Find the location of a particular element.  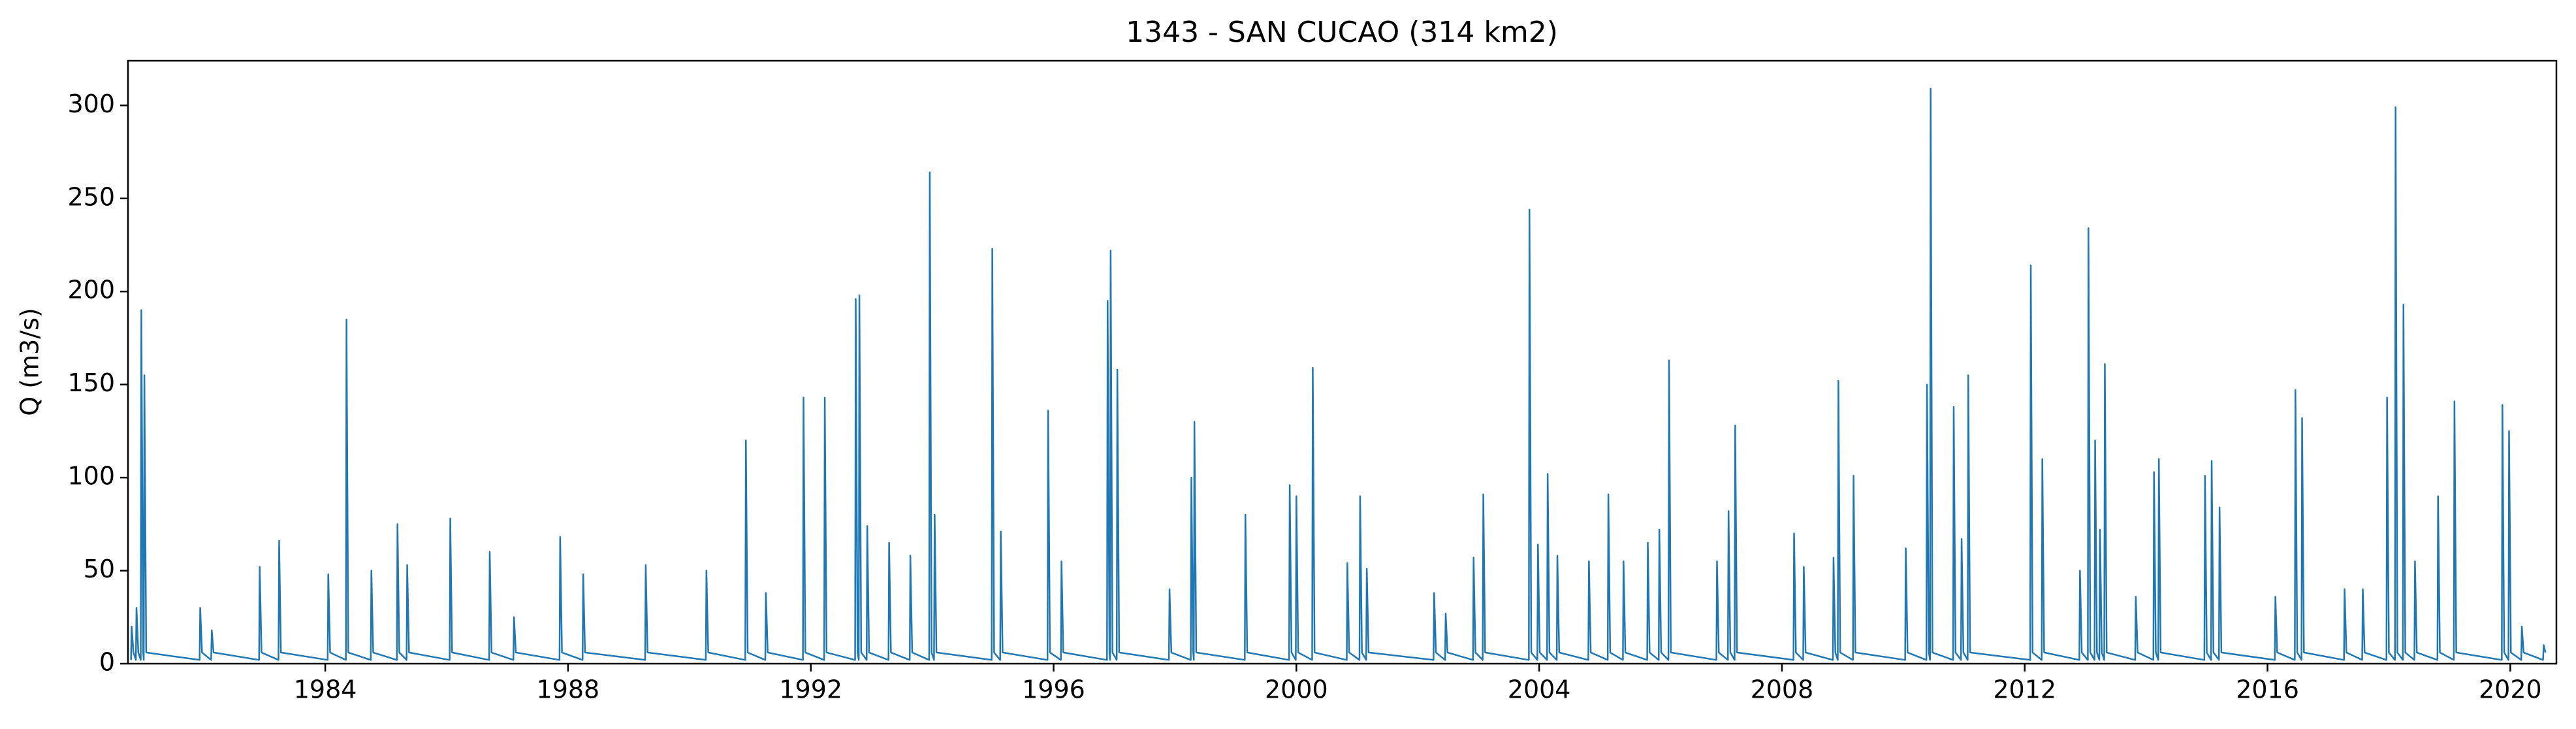

x-tick-label: 1984 is located at coordinates (326, 689).